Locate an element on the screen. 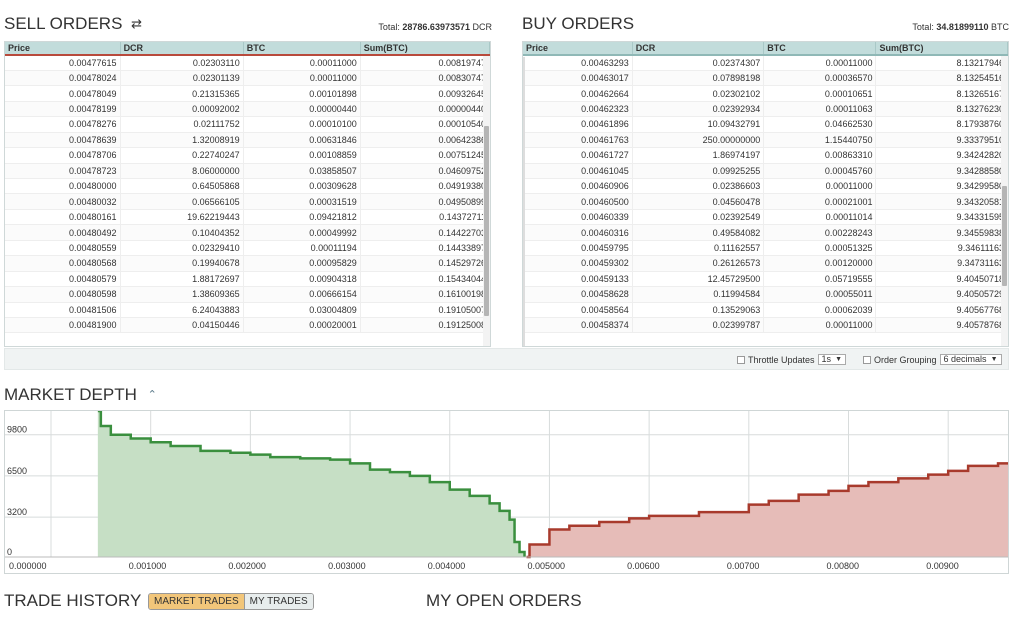 The image size is (1019, 617). buy-order-row: 0.00461045 0.09925255 0.00045760 9.34288580 is located at coordinates (765, 171).